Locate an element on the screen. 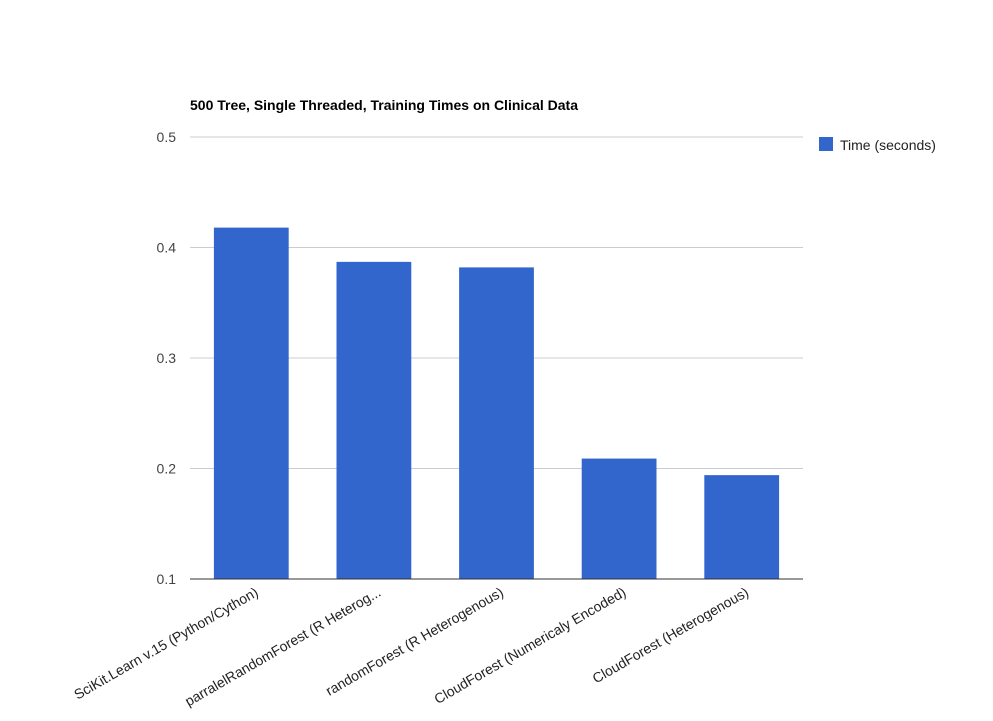 The image size is (993, 721). legend: Time (seconds) is located at coordinates (877, 145).